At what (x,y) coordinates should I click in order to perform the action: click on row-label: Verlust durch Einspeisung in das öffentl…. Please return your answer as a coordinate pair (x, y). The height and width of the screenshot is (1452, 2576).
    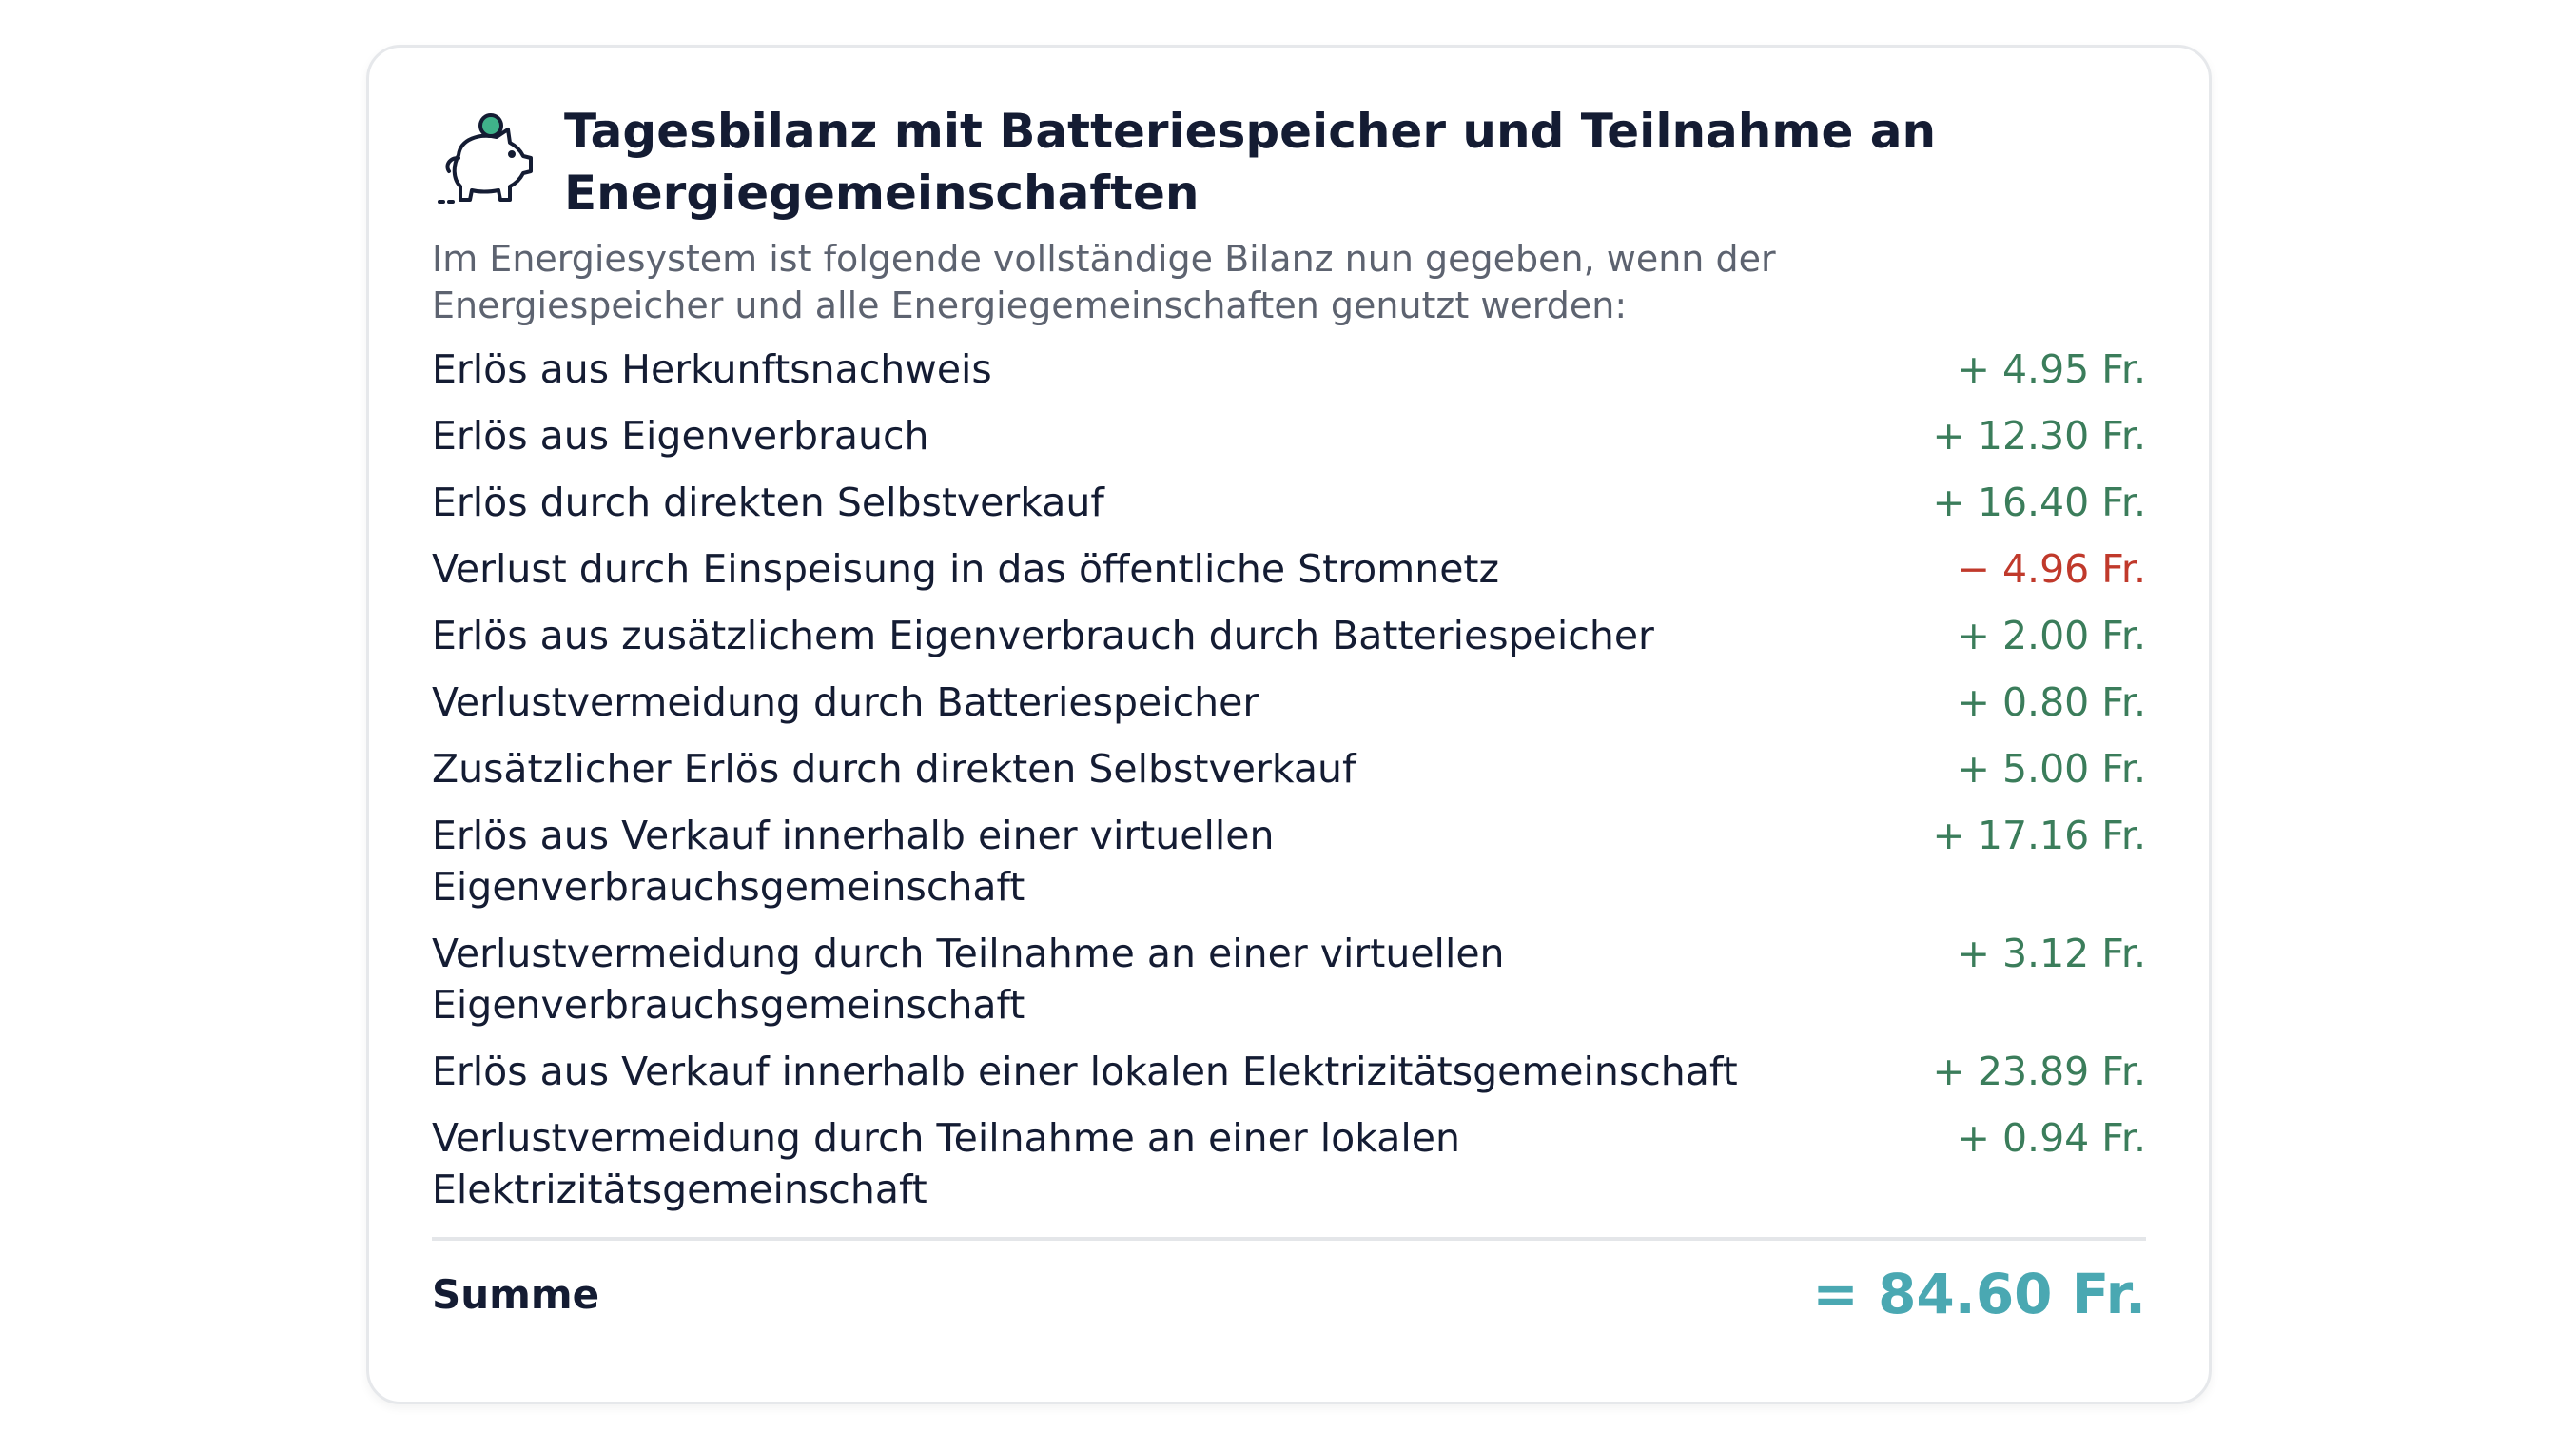
    Looking at the image, I should click on (966, 569).